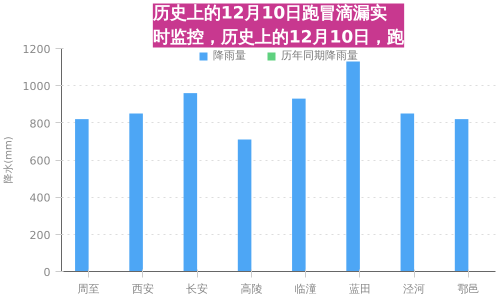 This screenshot has height=298, width=500. What do you see at coordinates (40, 198) in the screenshot?
I see `y-tick-label: 400` at bounding box center [40, 198].